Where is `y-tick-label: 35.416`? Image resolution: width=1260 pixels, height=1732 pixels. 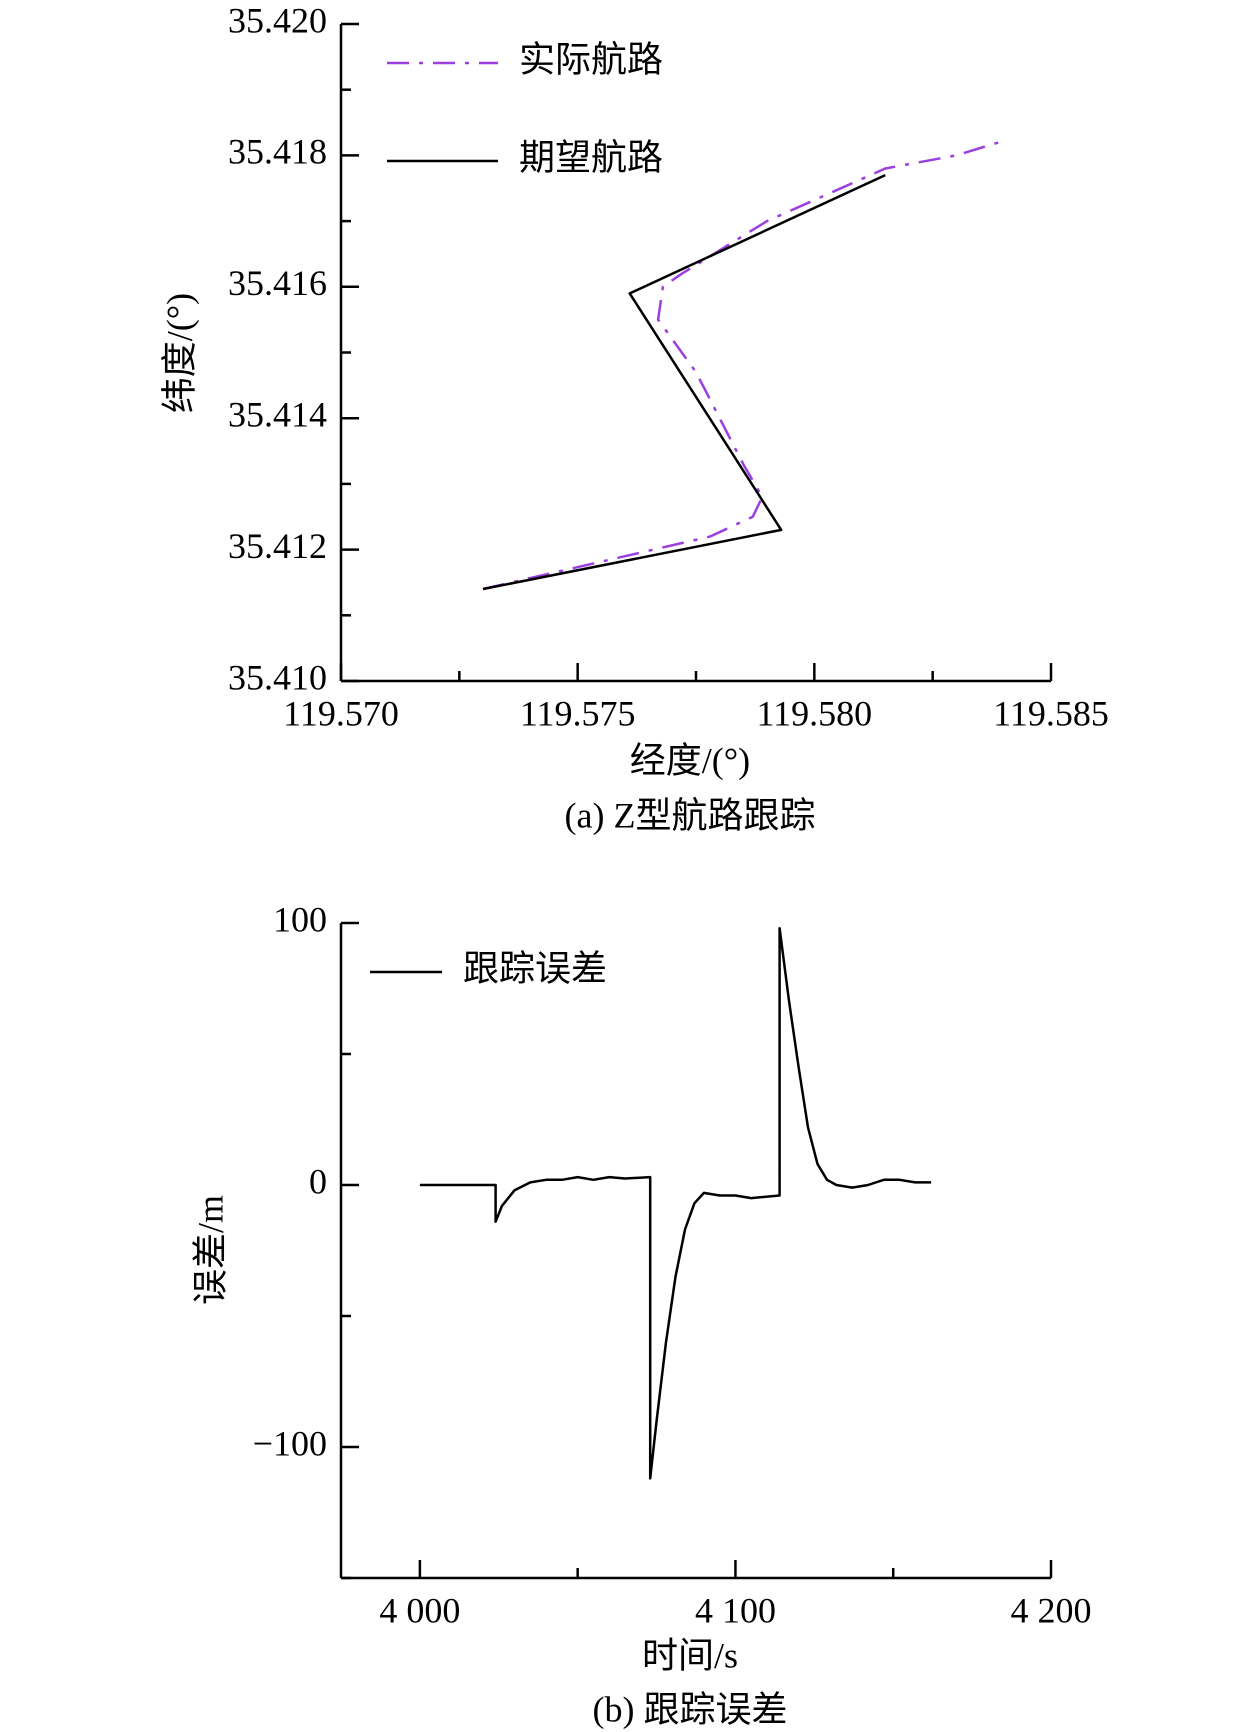 y-tick-label: 35.416 is located at coordinates (277, 283).